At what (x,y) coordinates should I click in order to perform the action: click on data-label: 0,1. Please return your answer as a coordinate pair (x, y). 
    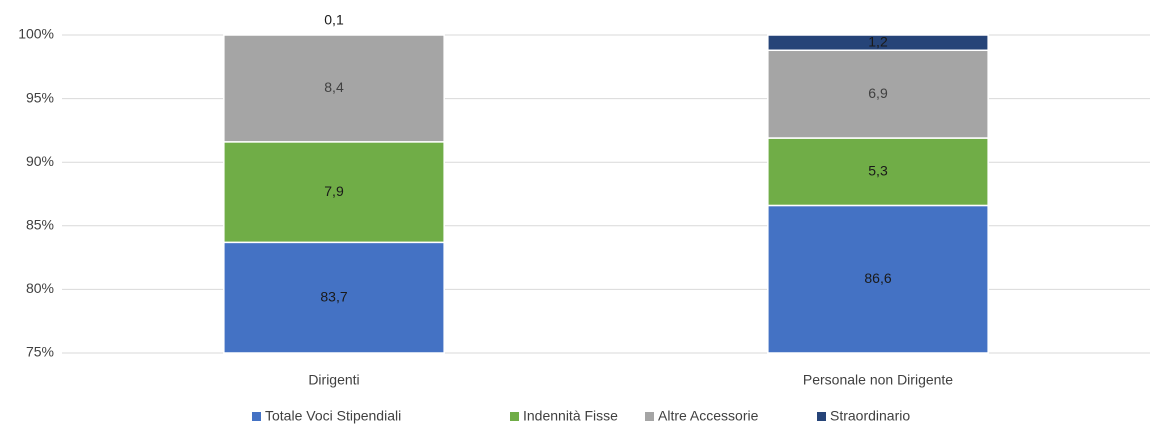
    Looking at the image, I should click on (334, 20).